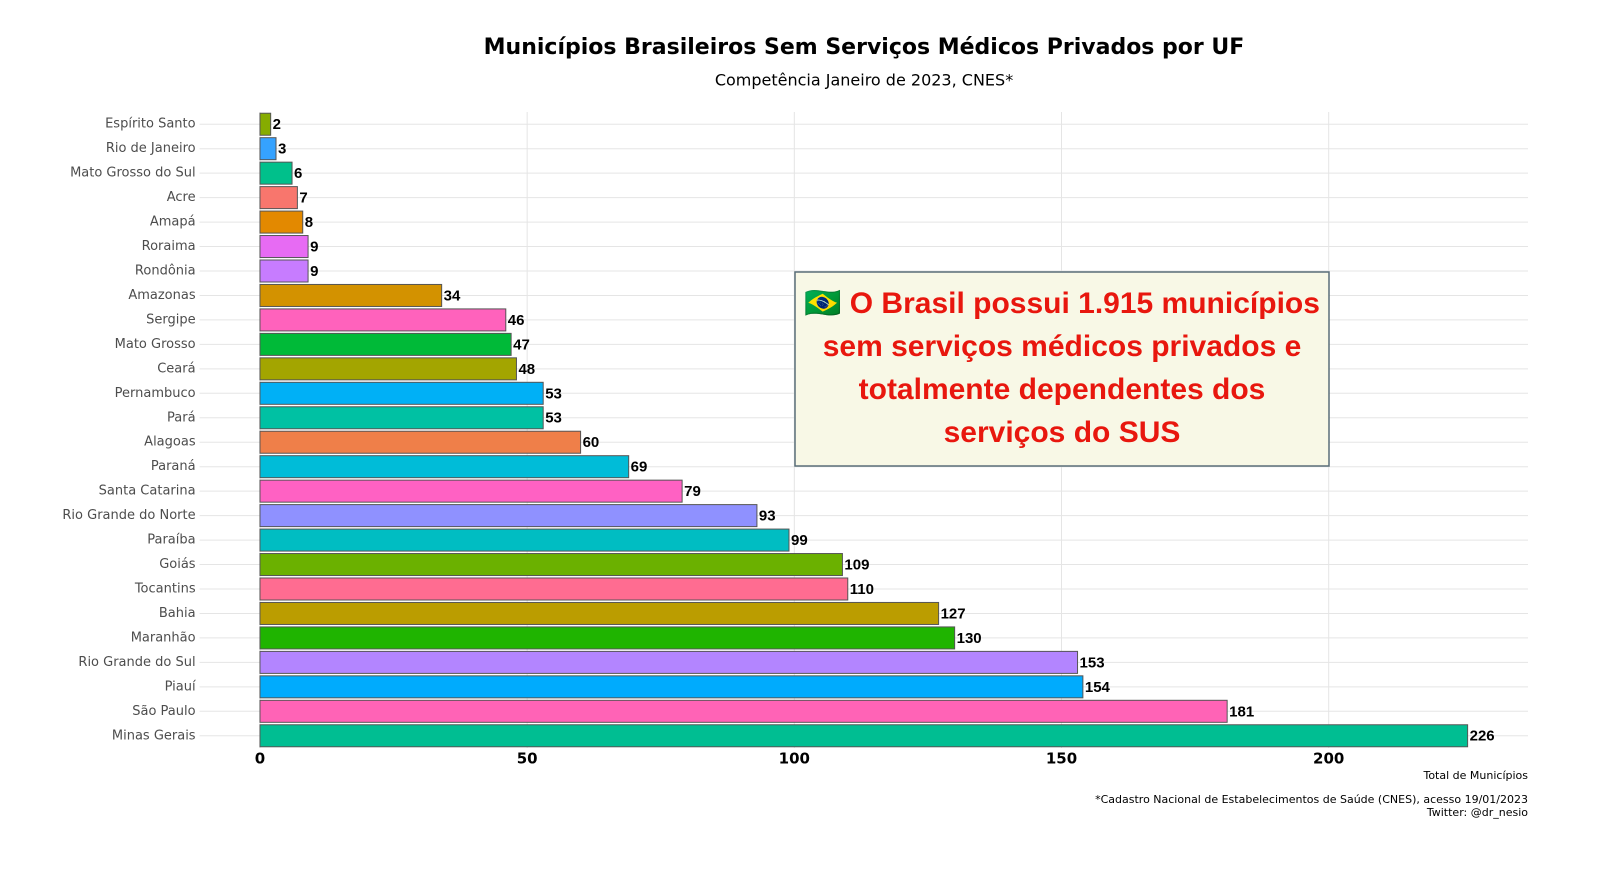  Describe the element at coordinates (1062, 303) in the screenshot. I see `annotation-text: 🇧🇷 O Brasil possui 1.915 municípios` at that location.